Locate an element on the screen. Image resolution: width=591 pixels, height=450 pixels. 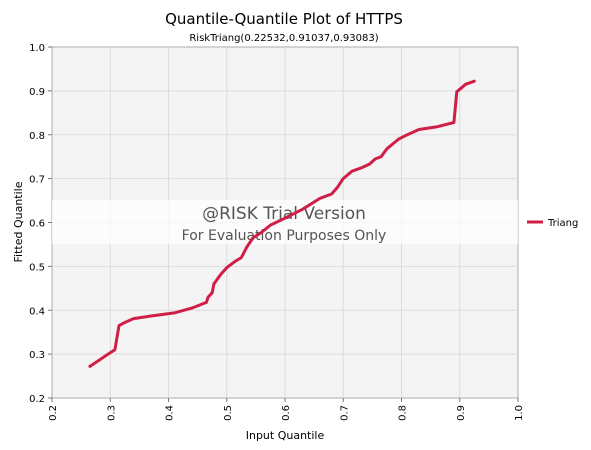
y-tick-label: 0.4 is located at coordinates (37, 311).